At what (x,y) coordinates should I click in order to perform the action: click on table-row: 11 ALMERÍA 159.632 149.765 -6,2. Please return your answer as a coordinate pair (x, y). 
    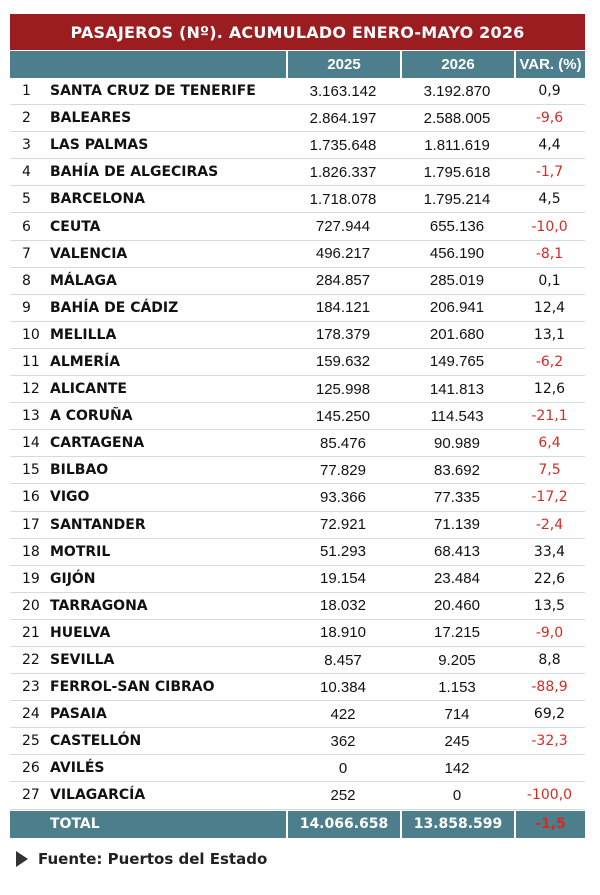
    Looking at the image, I should click on (297, 363).